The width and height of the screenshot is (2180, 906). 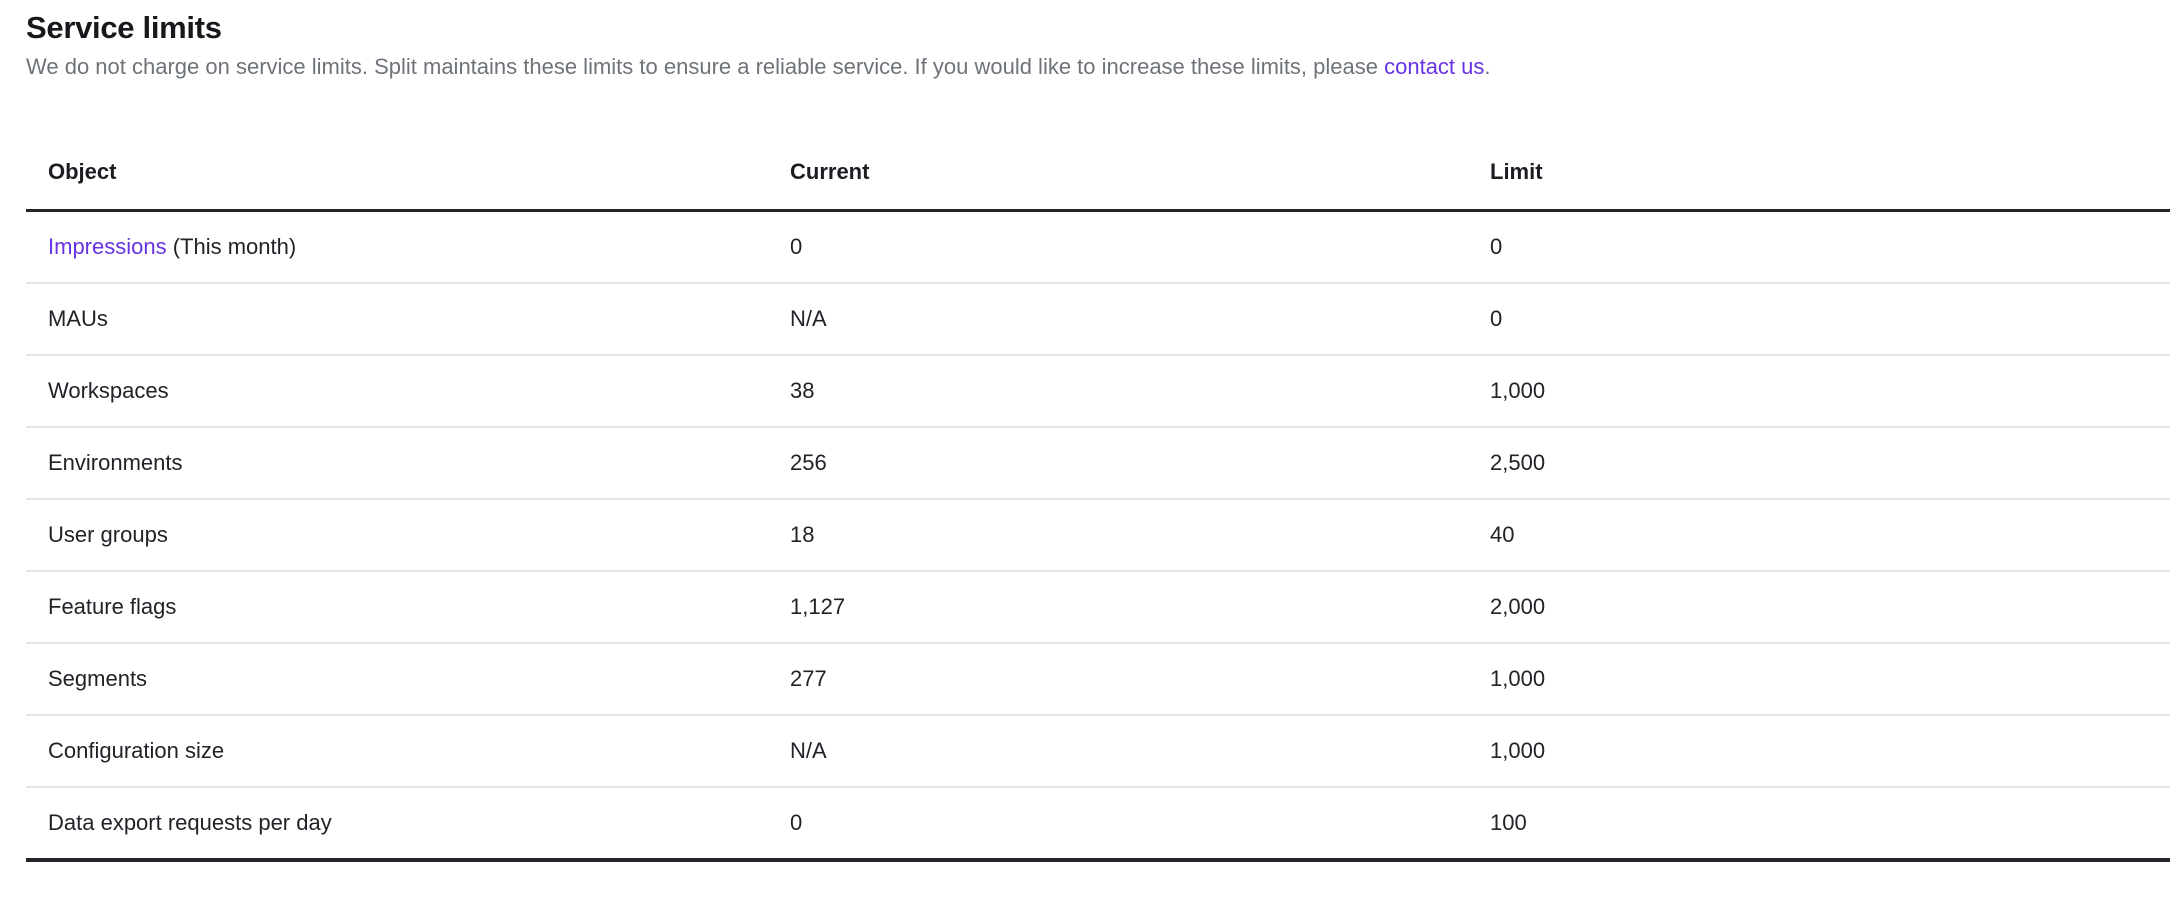 What do you see at coordinates (1098, 752) in the screenshot?
I see `table-row-configuration-size: Configuration size N/A 1,000` at bounding box center [1098, 752].